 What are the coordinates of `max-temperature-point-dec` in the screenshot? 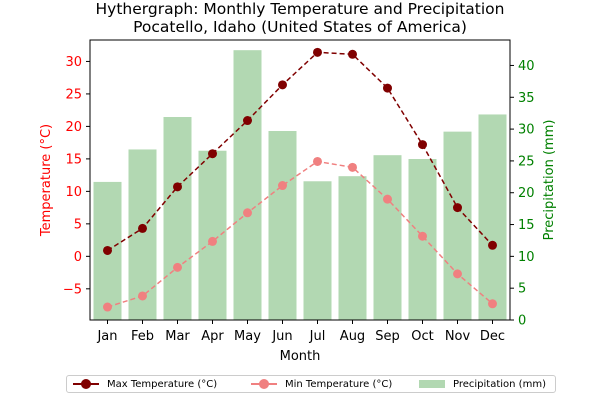 It's located at (492, 245).